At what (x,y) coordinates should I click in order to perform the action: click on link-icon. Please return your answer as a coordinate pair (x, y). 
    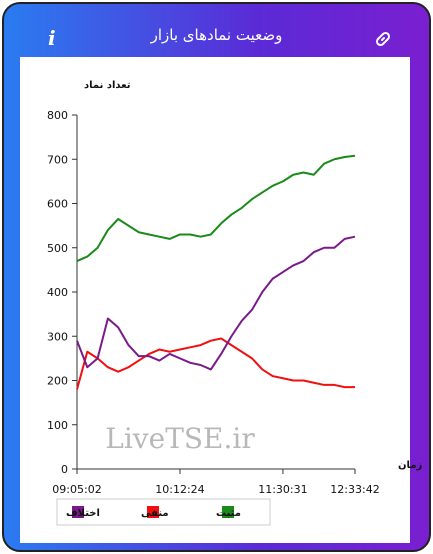
    Looking at the image, I should click on (383, 39).